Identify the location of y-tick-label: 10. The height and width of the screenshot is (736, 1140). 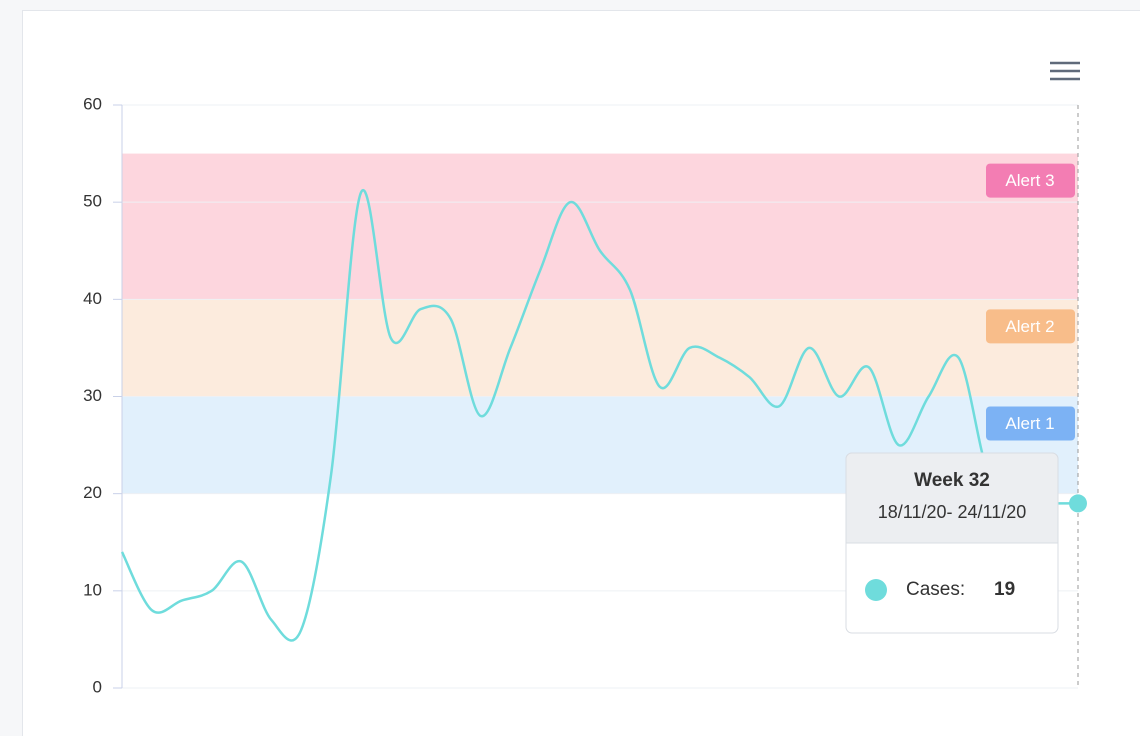
(92, 589).